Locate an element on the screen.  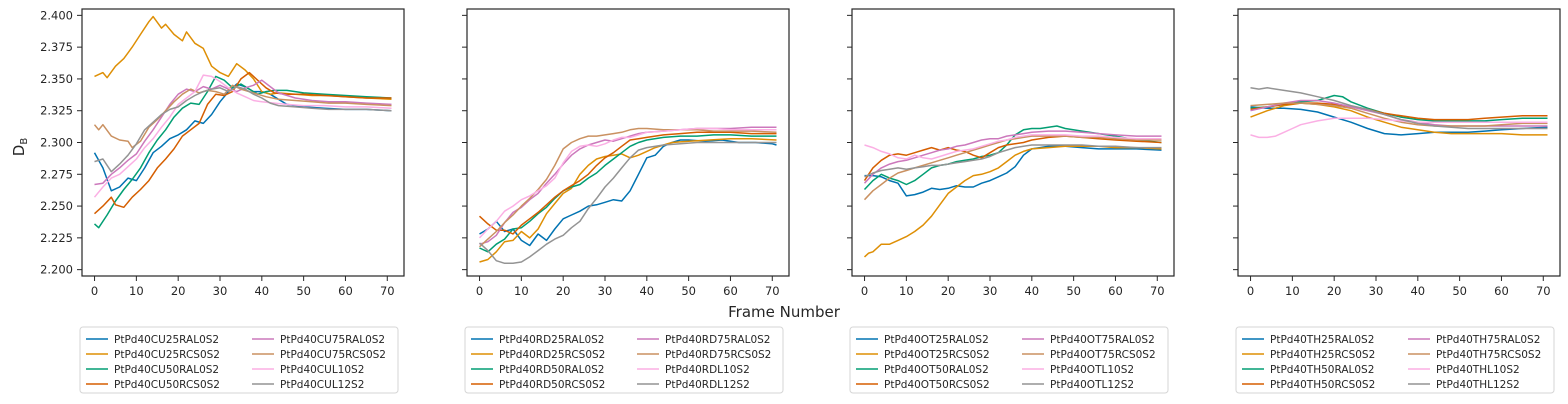
series-line-PtPd40OT25RCS0S2 is located at coordinates (1012, 201).